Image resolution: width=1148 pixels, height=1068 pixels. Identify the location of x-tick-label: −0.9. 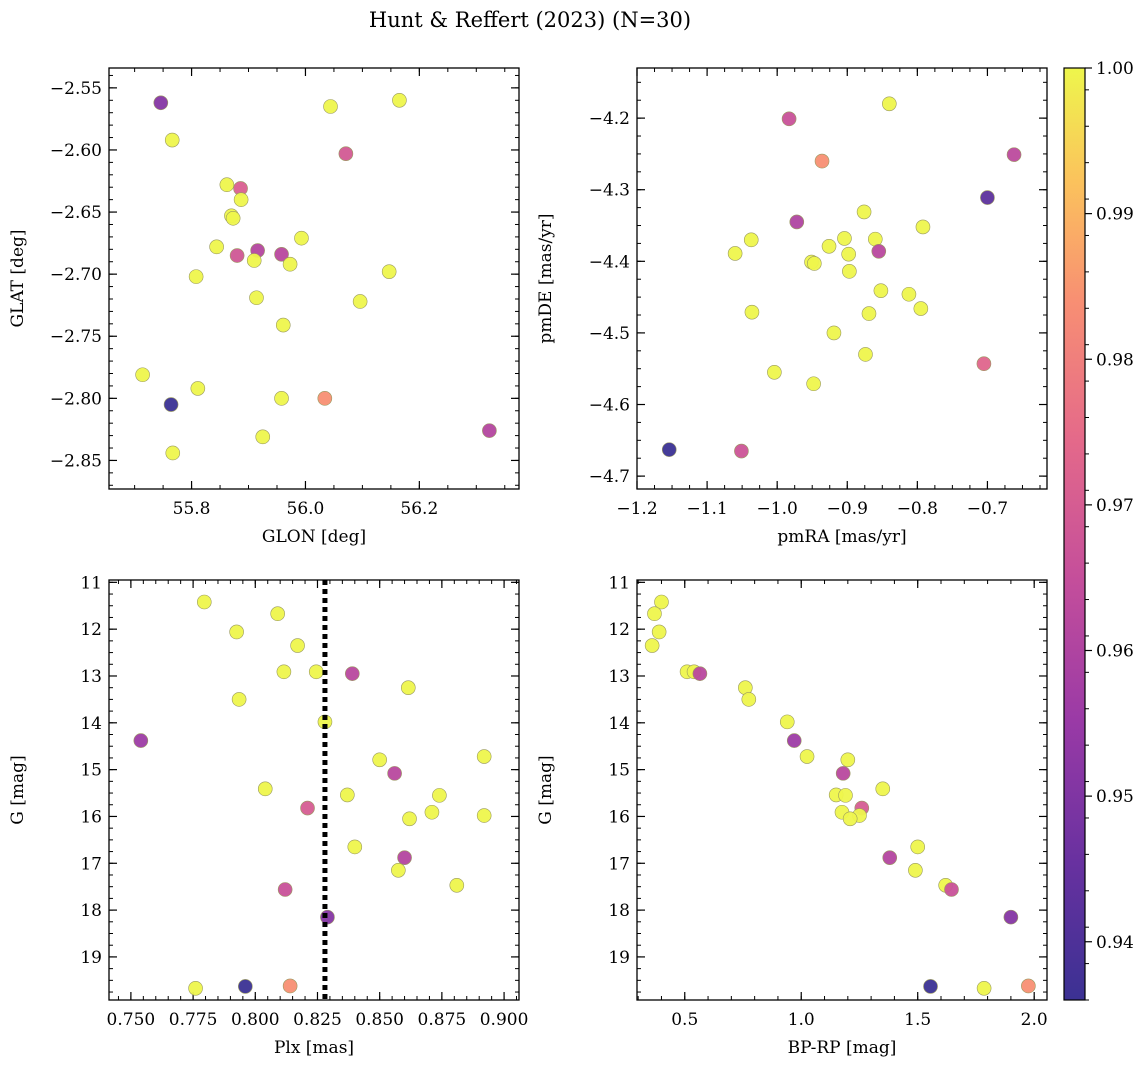
(847, 509).